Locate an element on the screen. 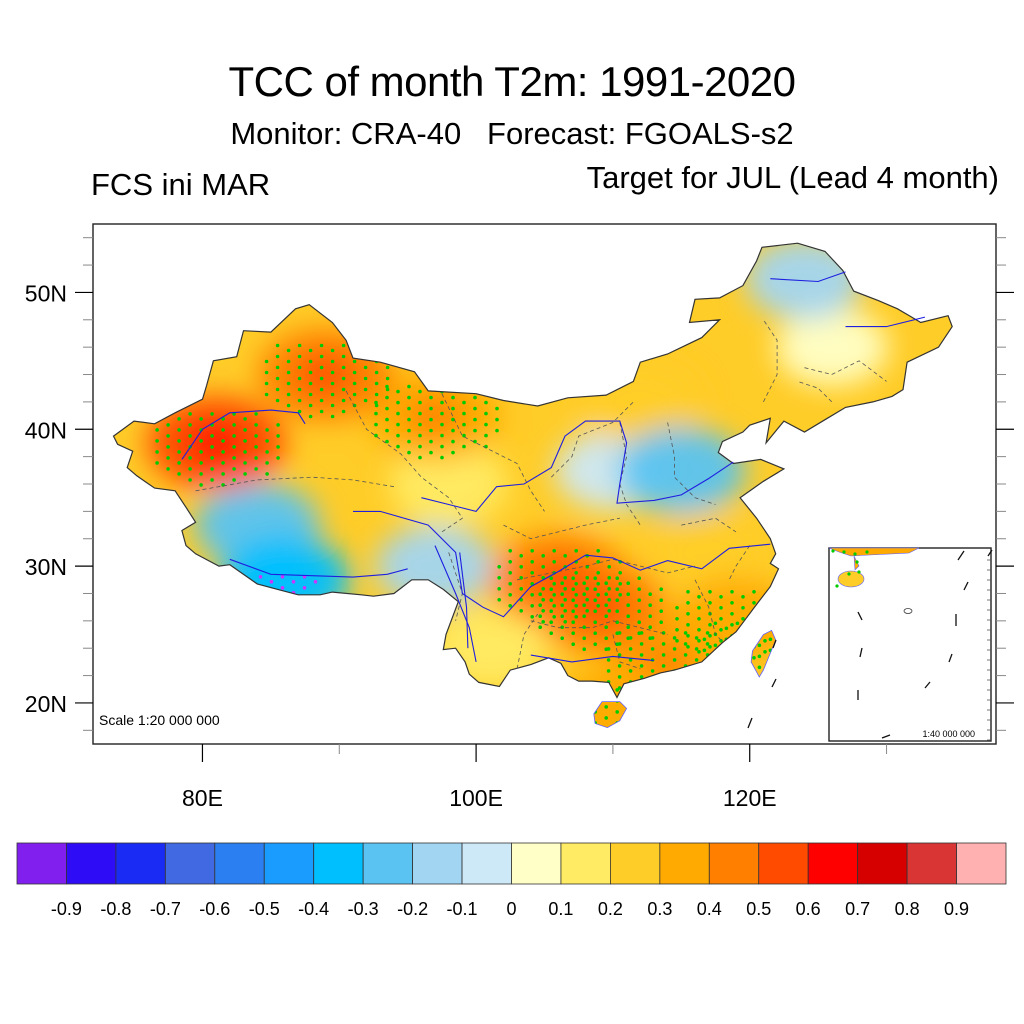 The width and height of the screenshot is (1024, 1024). lon-tick-label: 100E is located at coordinates (476, 798).